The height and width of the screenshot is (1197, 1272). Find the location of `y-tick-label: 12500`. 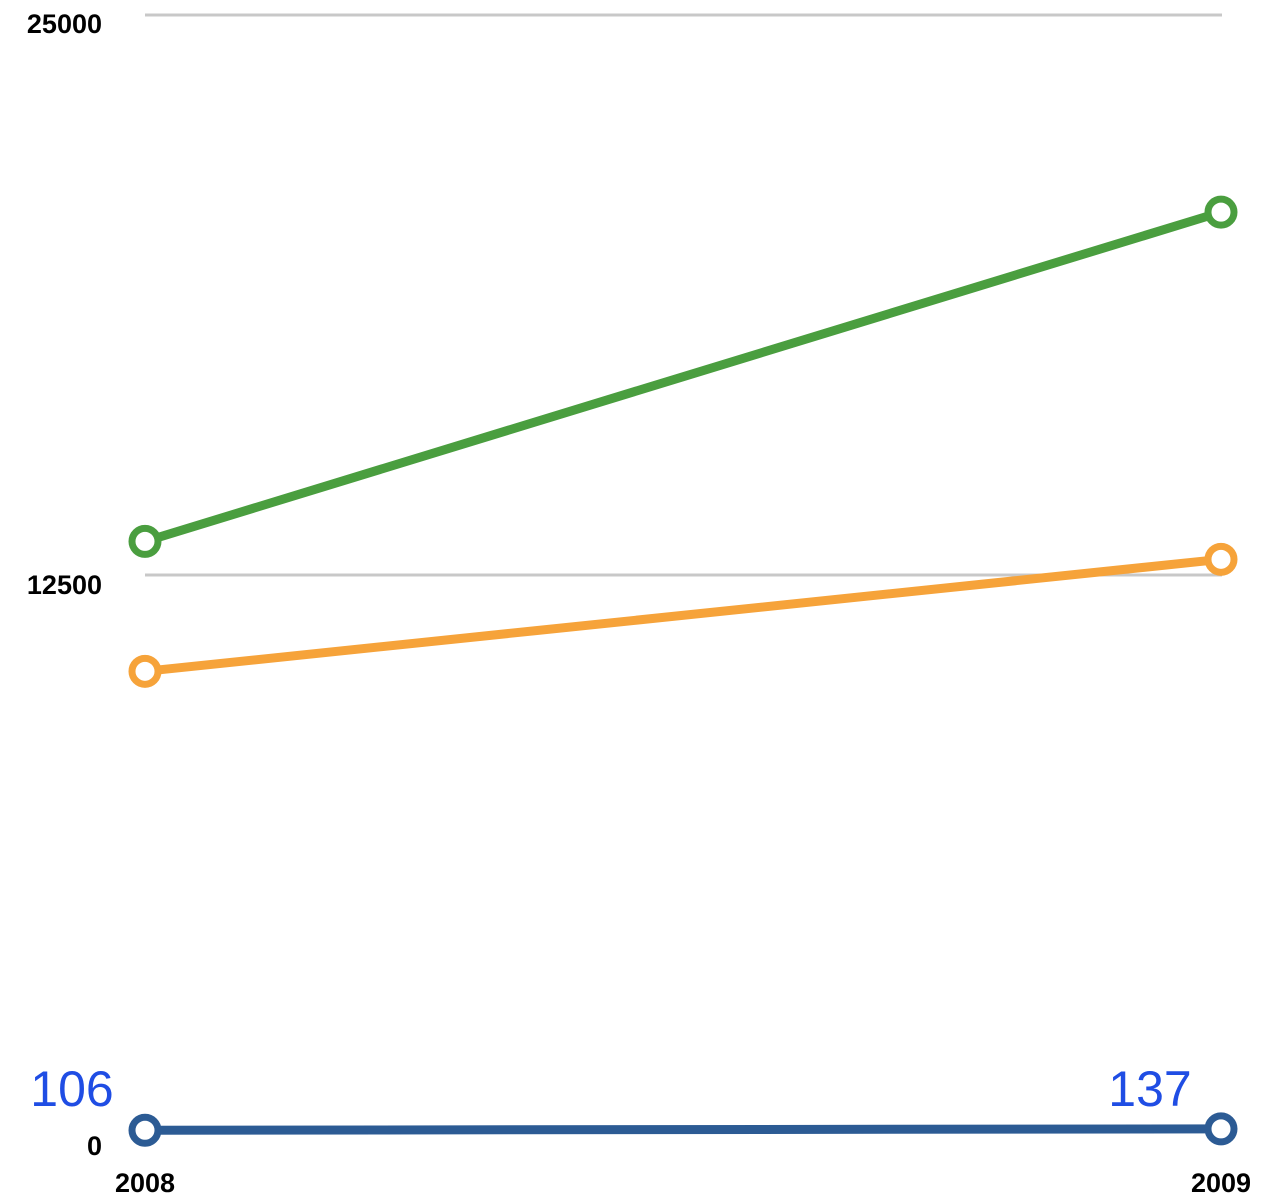

y-tick-label: 12500 is located at coordinates (64, 585).